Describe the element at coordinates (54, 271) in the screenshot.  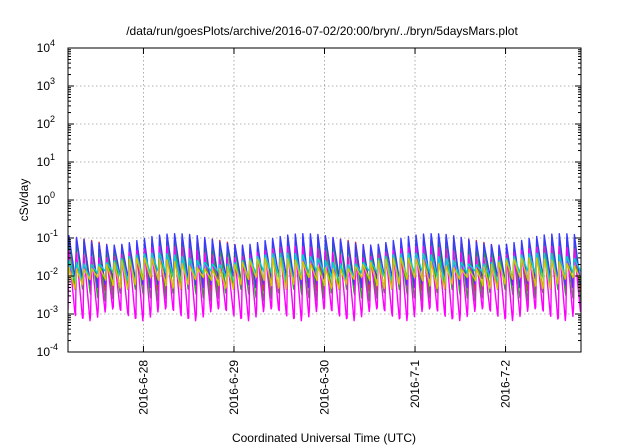
I see `y-tick-exponent: -2` at that location.